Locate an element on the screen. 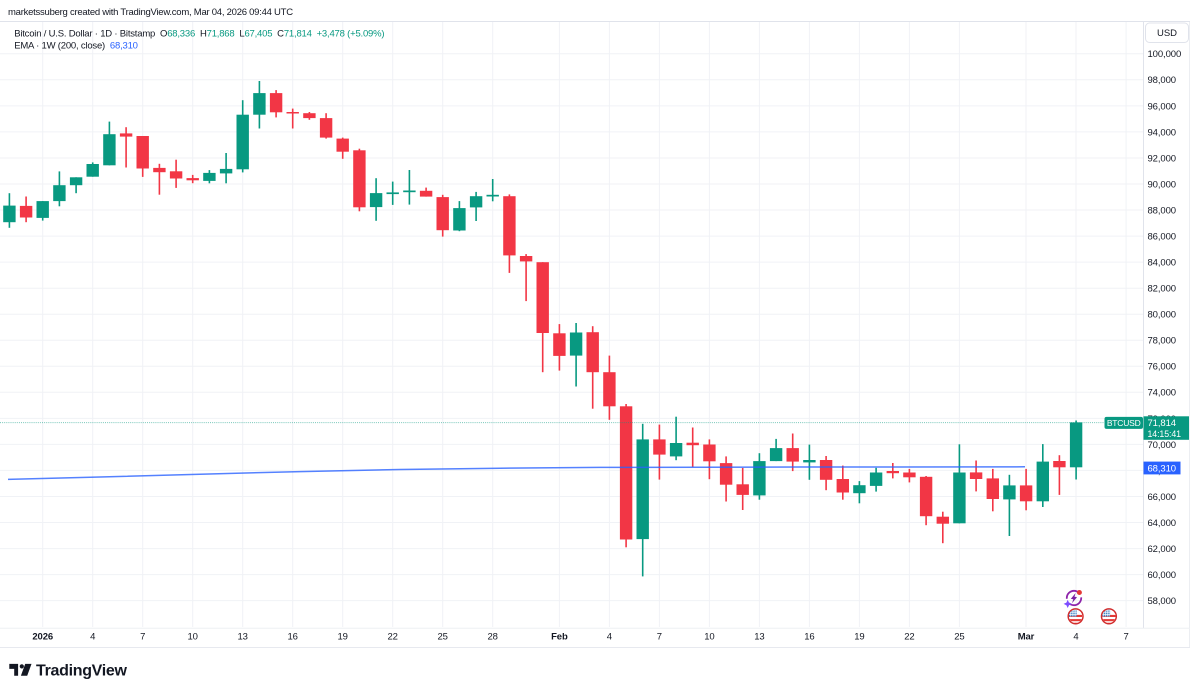 Image resolution: width=1200 pixels, height=693 pixels. svg-text: 86,000 is located at coordinates (1162, 237).